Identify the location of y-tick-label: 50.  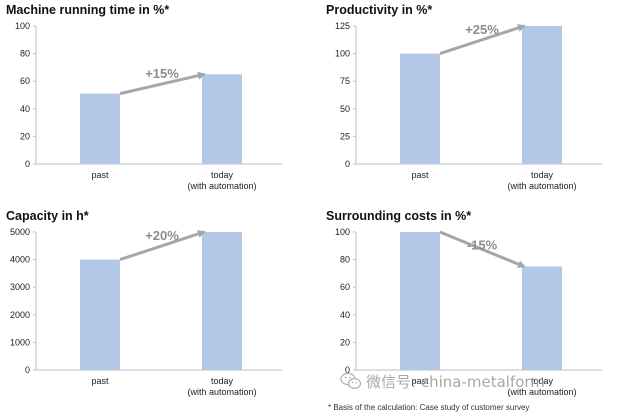
(345, 109).